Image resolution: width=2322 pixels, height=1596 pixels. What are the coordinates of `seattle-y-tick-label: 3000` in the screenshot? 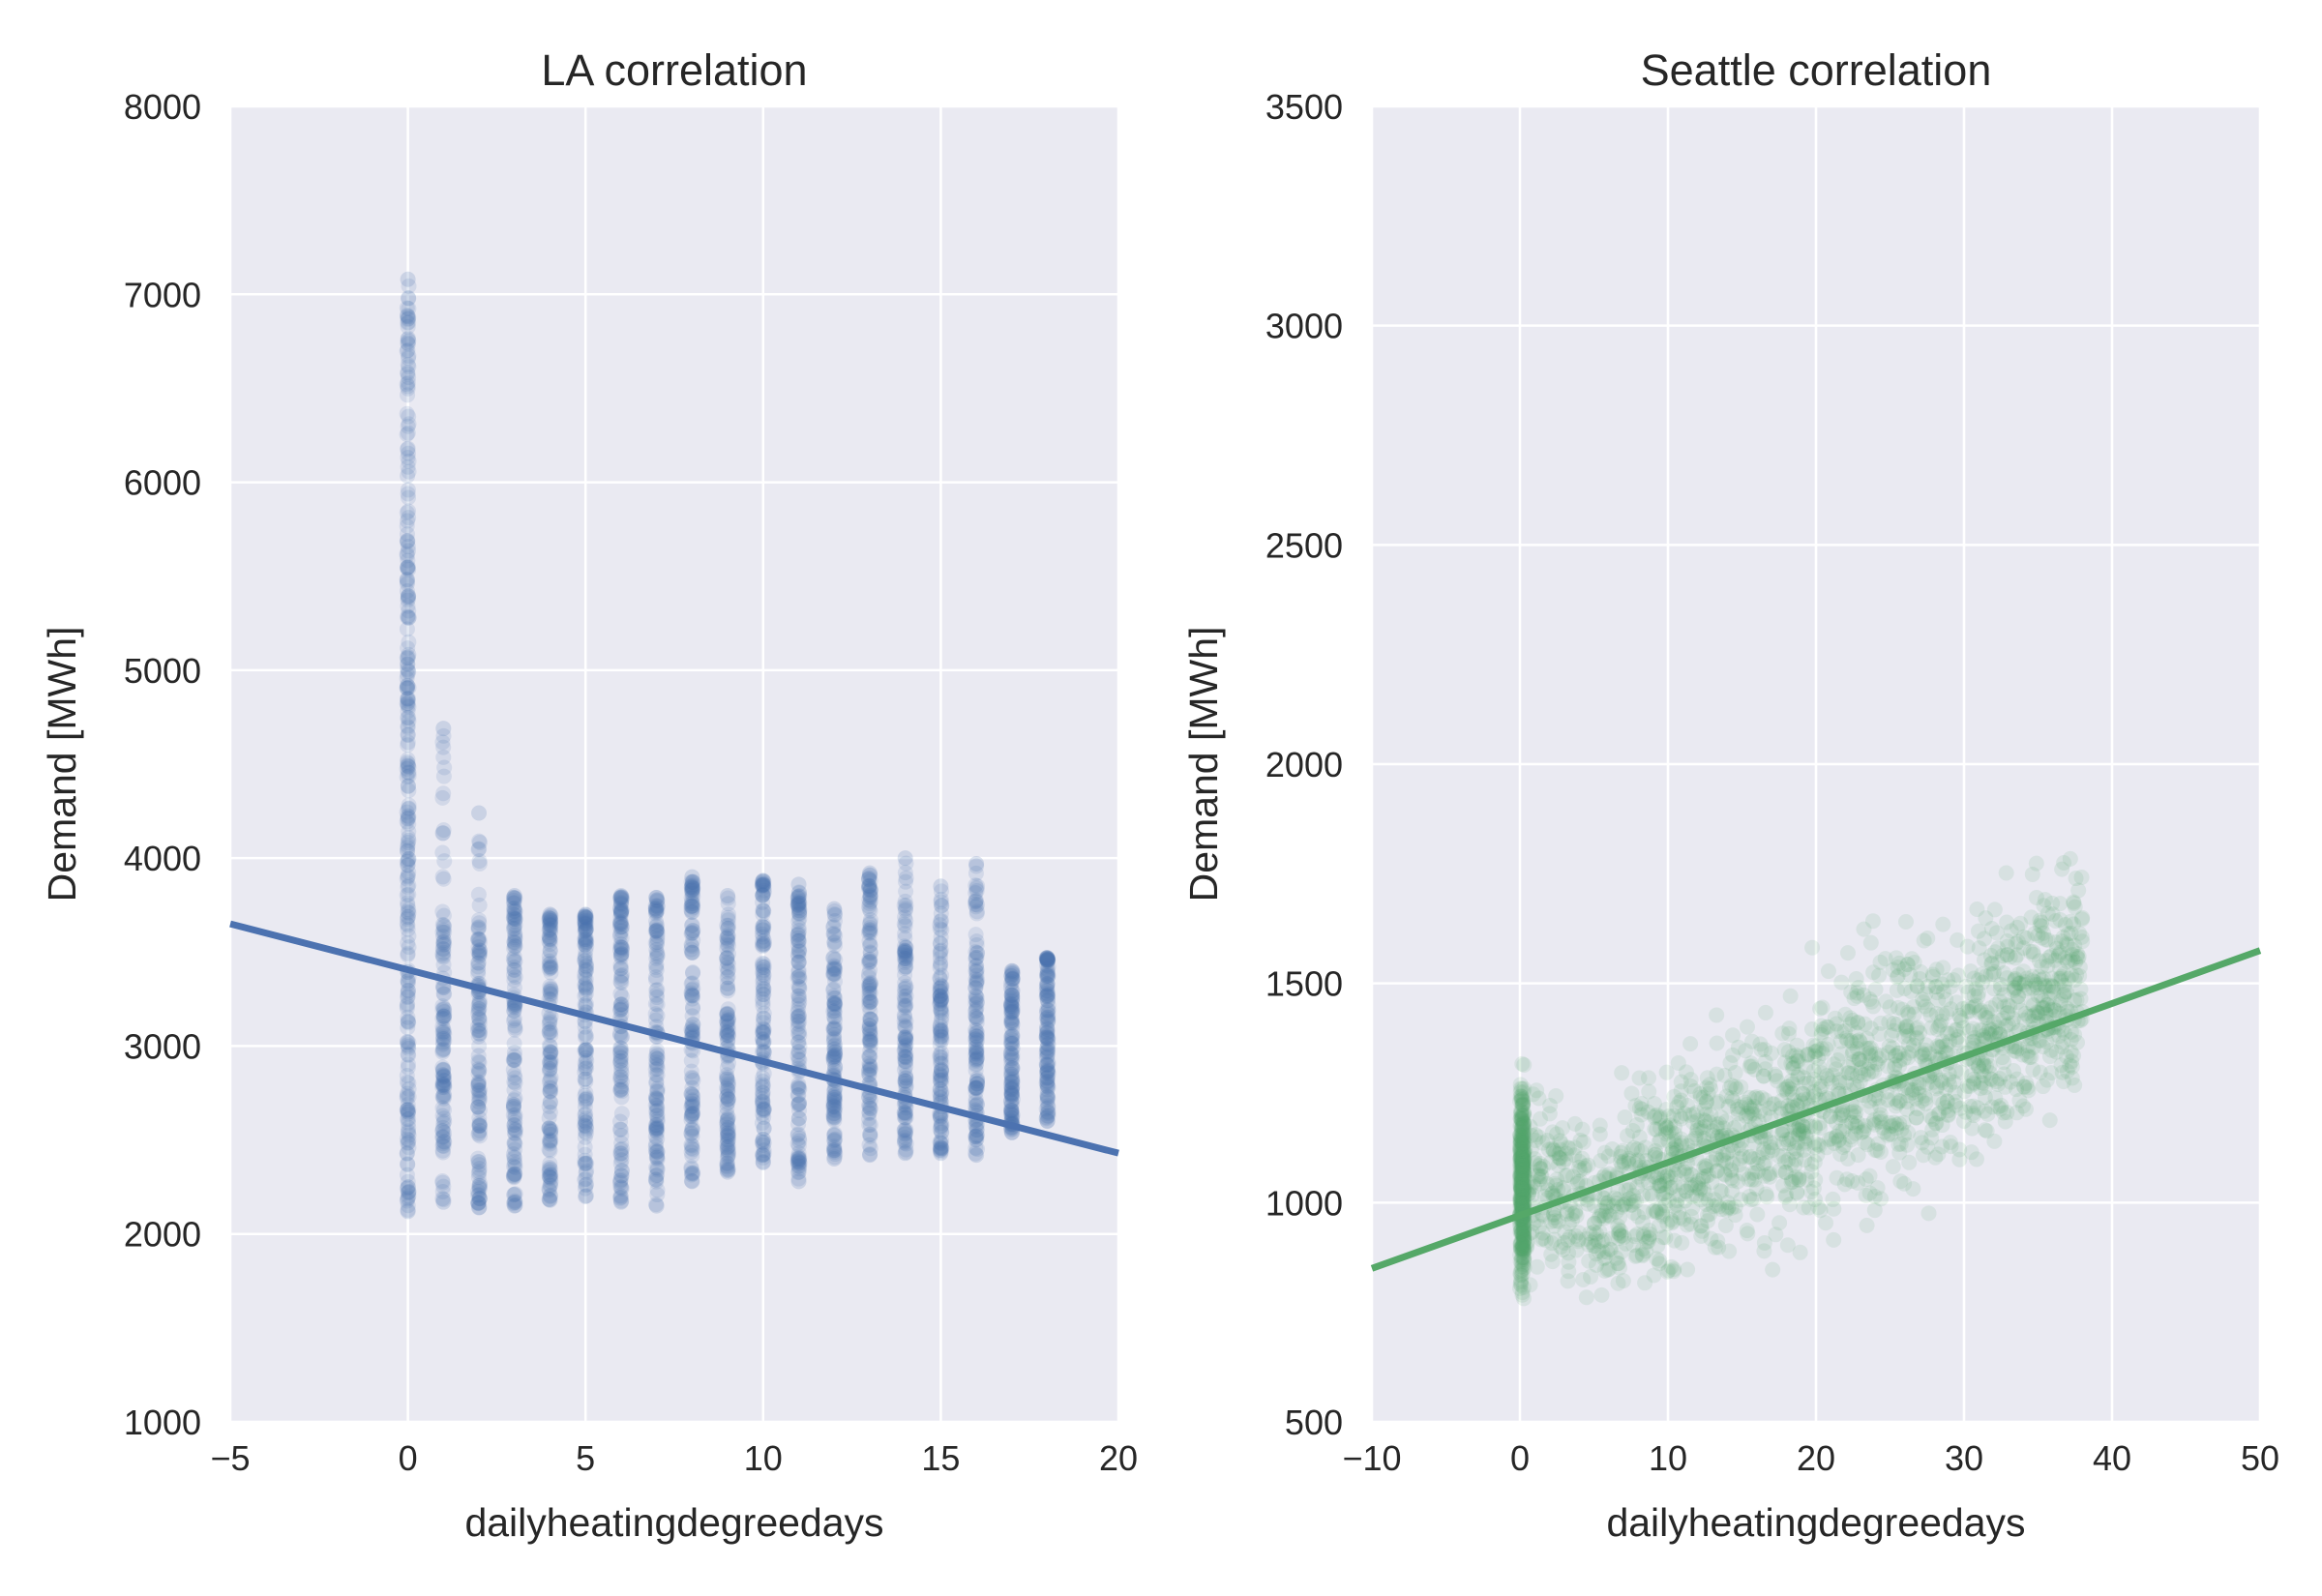 It's located at (1304, 326).